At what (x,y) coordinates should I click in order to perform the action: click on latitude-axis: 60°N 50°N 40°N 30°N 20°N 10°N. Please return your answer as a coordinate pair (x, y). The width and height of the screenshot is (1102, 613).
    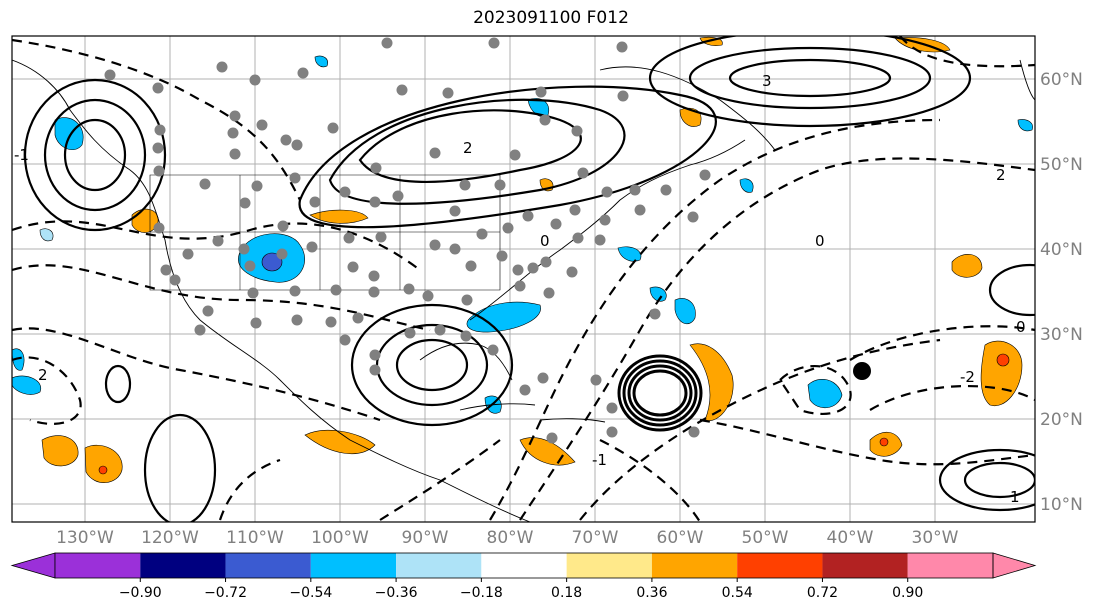
    Looking at the image, I should click on (1061, 292).